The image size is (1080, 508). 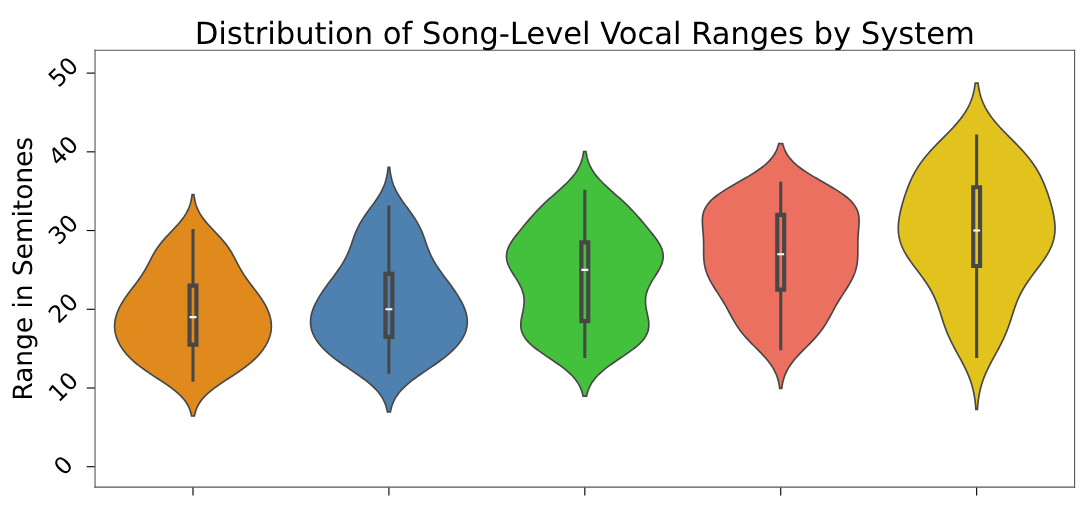 What do you see at coordinates (585, 35) in the screenshot?
I see `chart-title: Distribution of Song-Level Vocal Ranges by System` at bounding box center [585, 35].